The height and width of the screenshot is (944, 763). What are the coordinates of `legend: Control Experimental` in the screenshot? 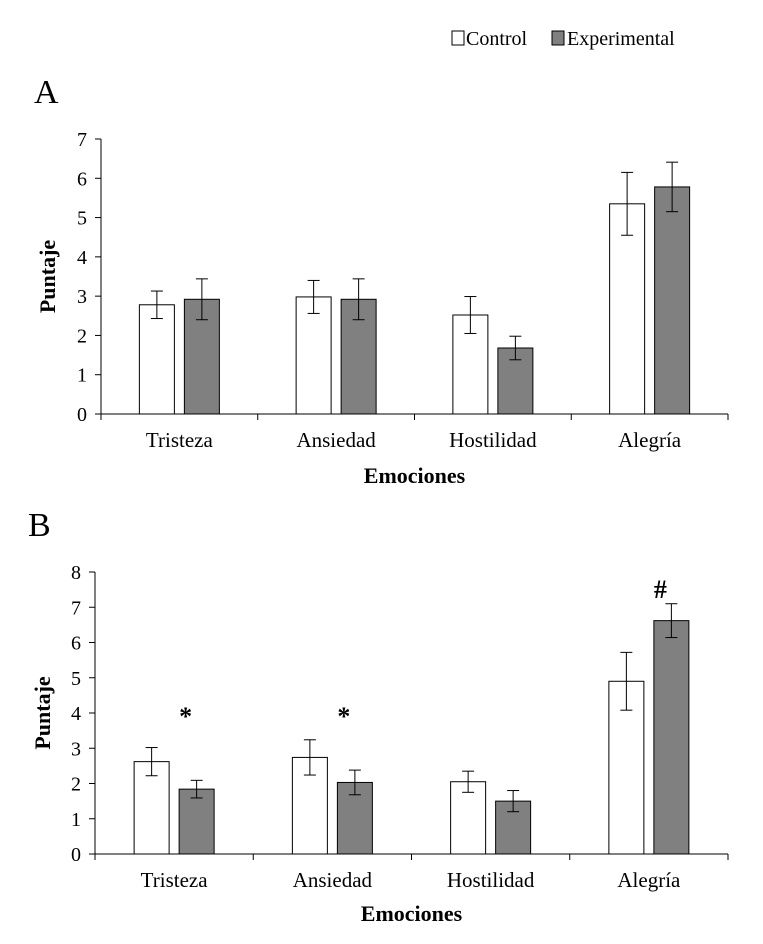 It's located at (563, 39).